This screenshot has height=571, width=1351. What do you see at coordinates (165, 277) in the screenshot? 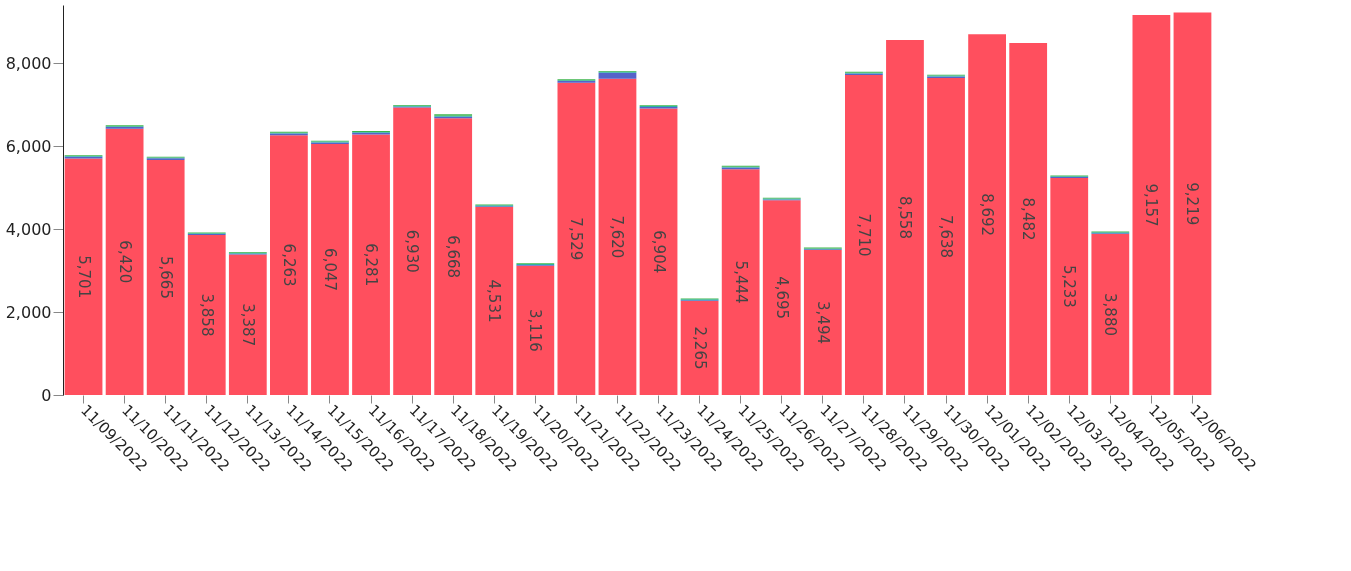
I see `data-label: 5,665` at bounding box center [165, 277].